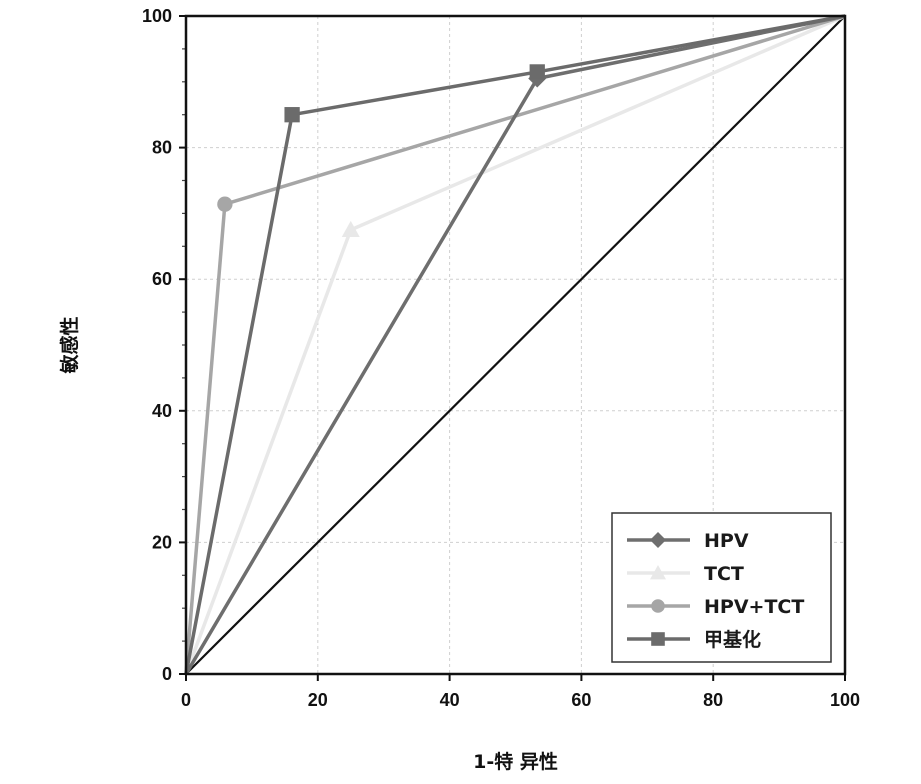 The width and height of the screenshot is (921, 784). Describe the element at coordinates (724, 574) in the screenshot. I see `legend-label: TCT` at that location.